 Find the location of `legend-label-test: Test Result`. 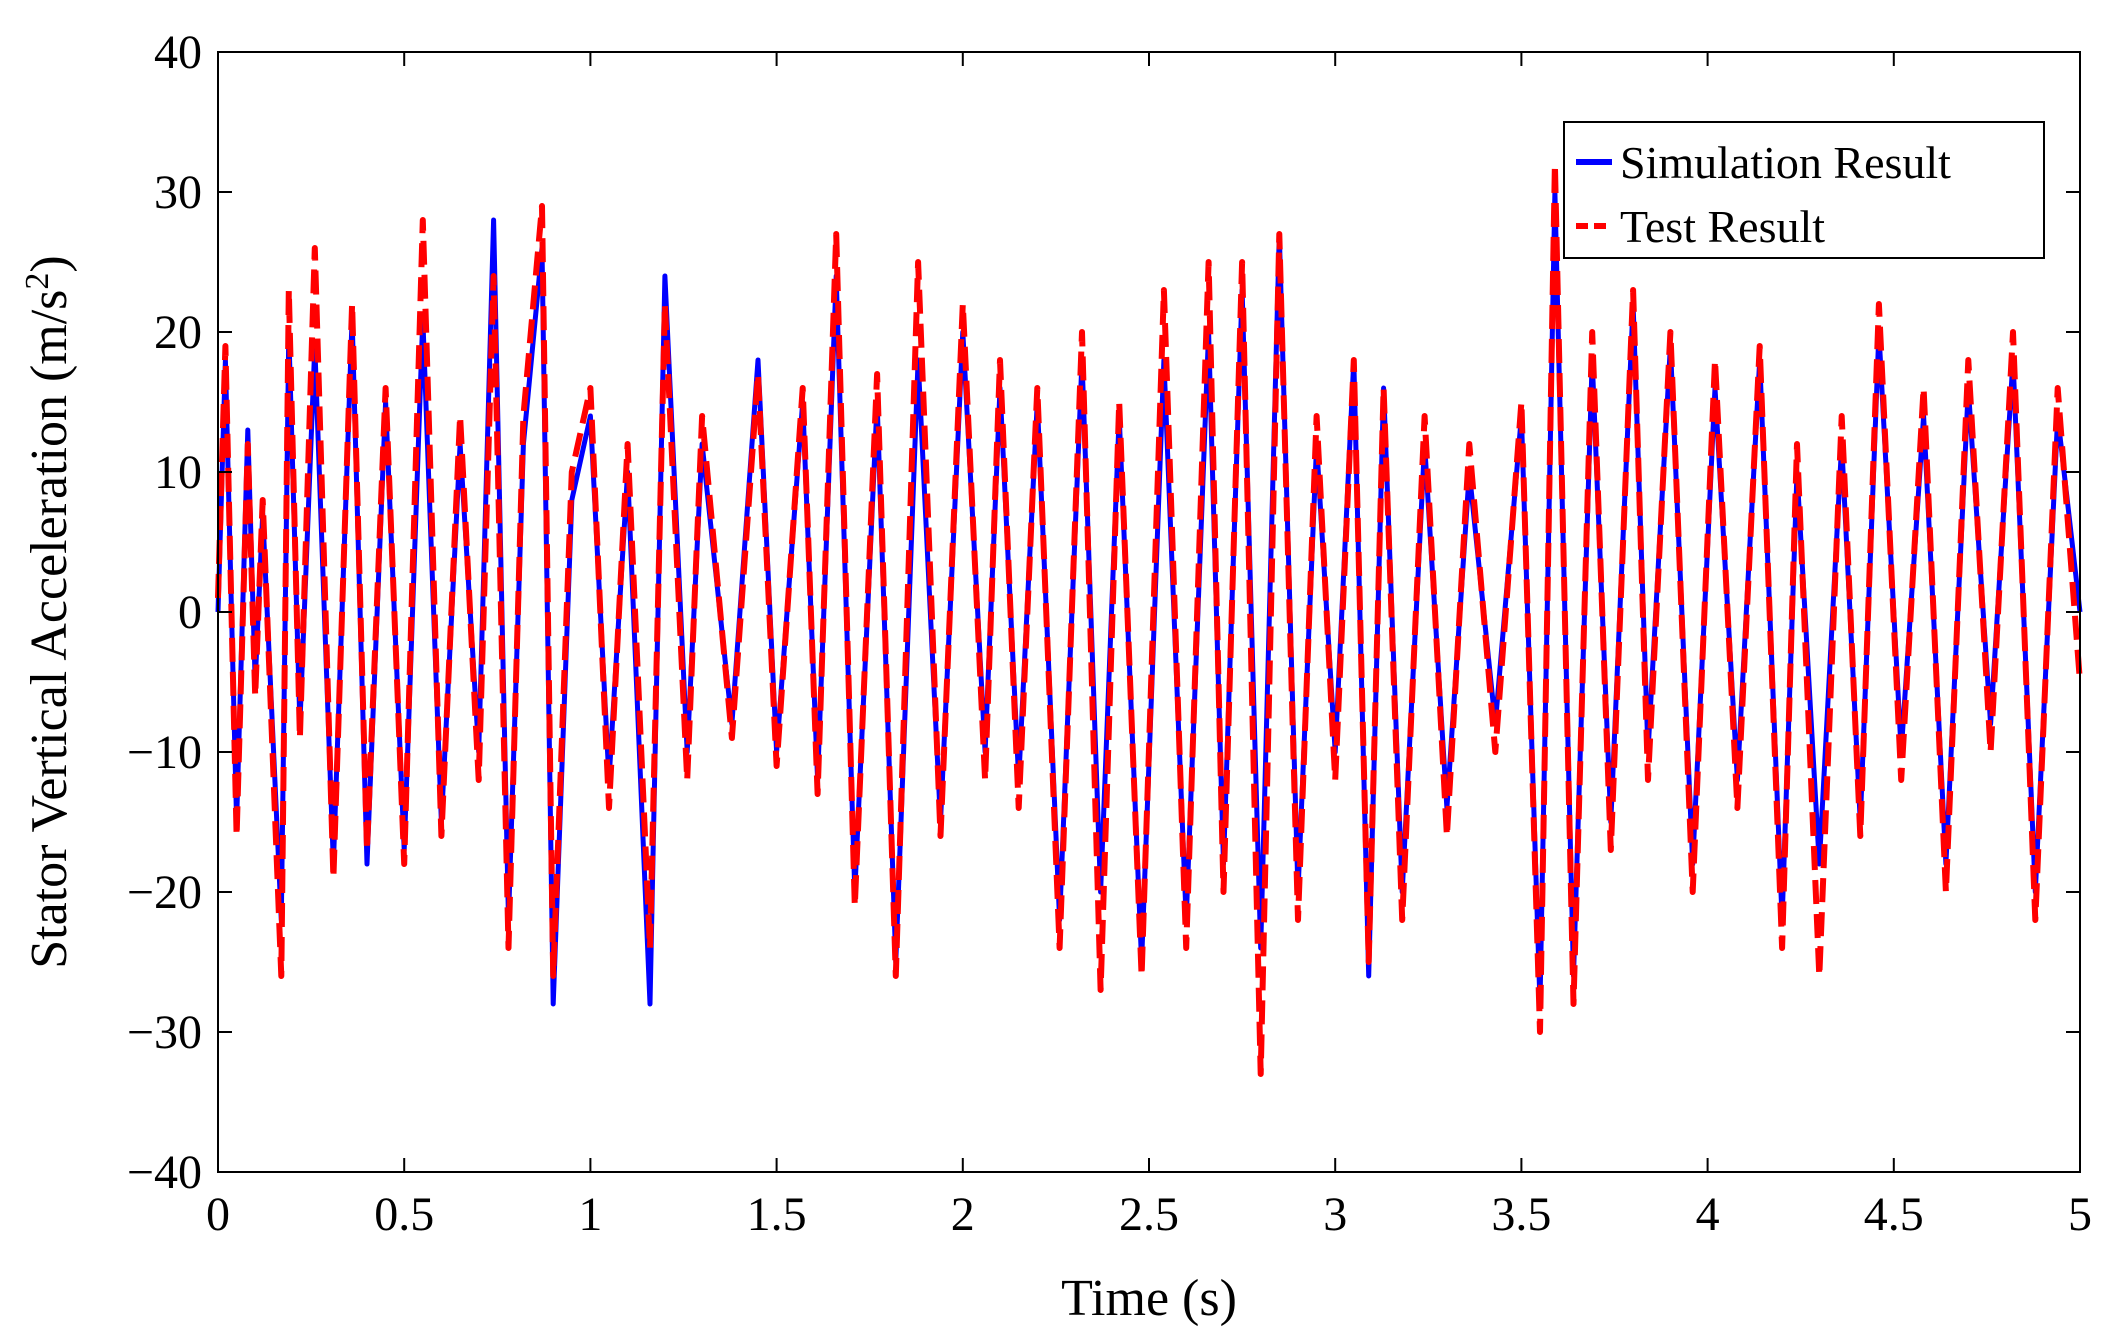

legend-label-test: Test Result is located at coordinates (1722, 226).